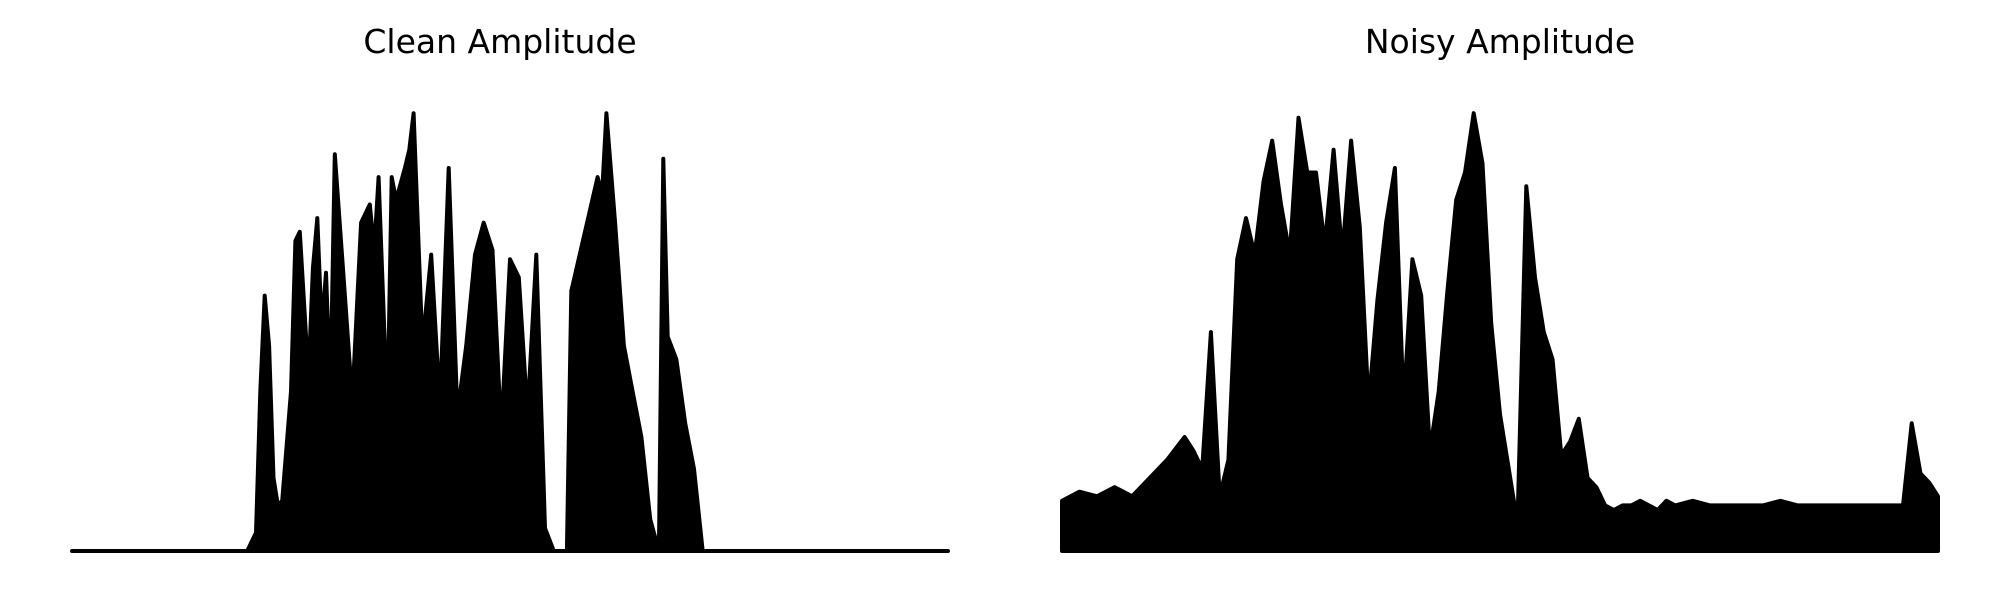  Describe the element at coordinates (500, 41) in the screenshot. I see `chart-title: Clean Amplitude` at that location.